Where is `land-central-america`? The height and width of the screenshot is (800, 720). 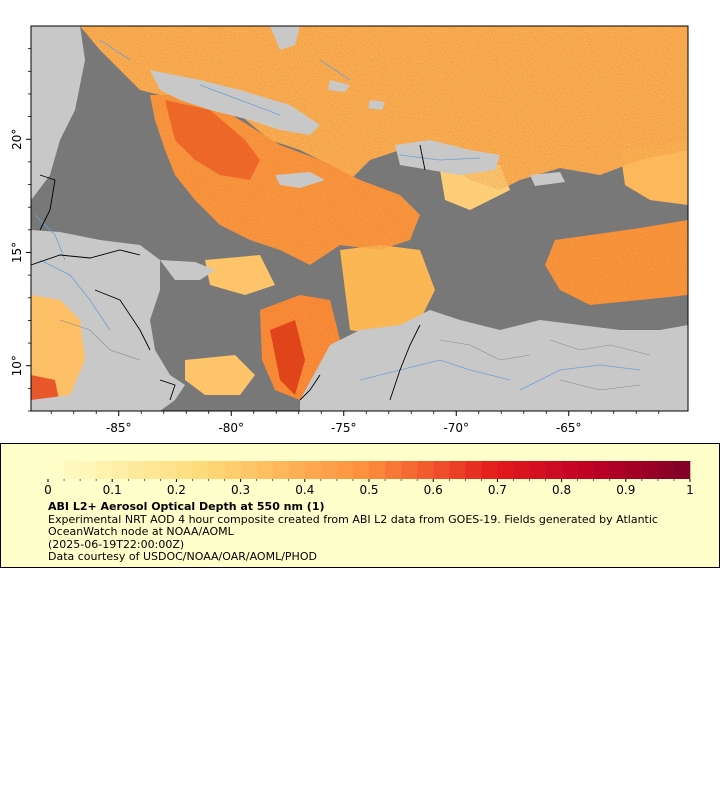
land-central-america is located at coordinates (108, 320).